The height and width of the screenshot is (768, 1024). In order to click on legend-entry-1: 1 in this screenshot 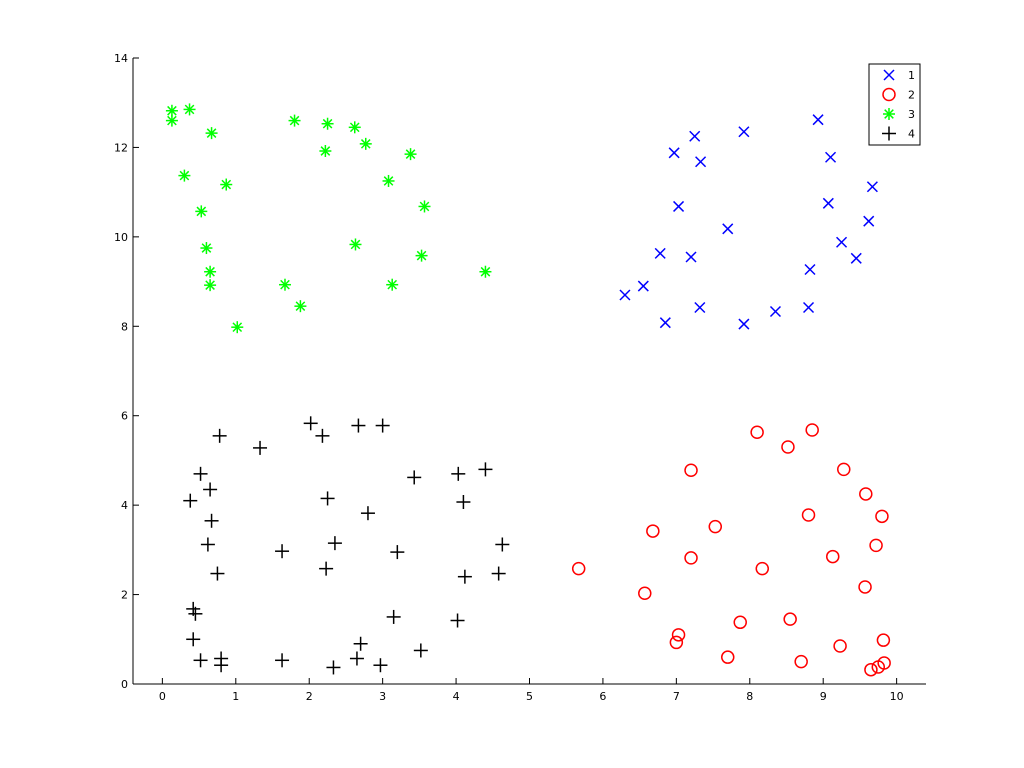, I will do `click(899, 75)`.